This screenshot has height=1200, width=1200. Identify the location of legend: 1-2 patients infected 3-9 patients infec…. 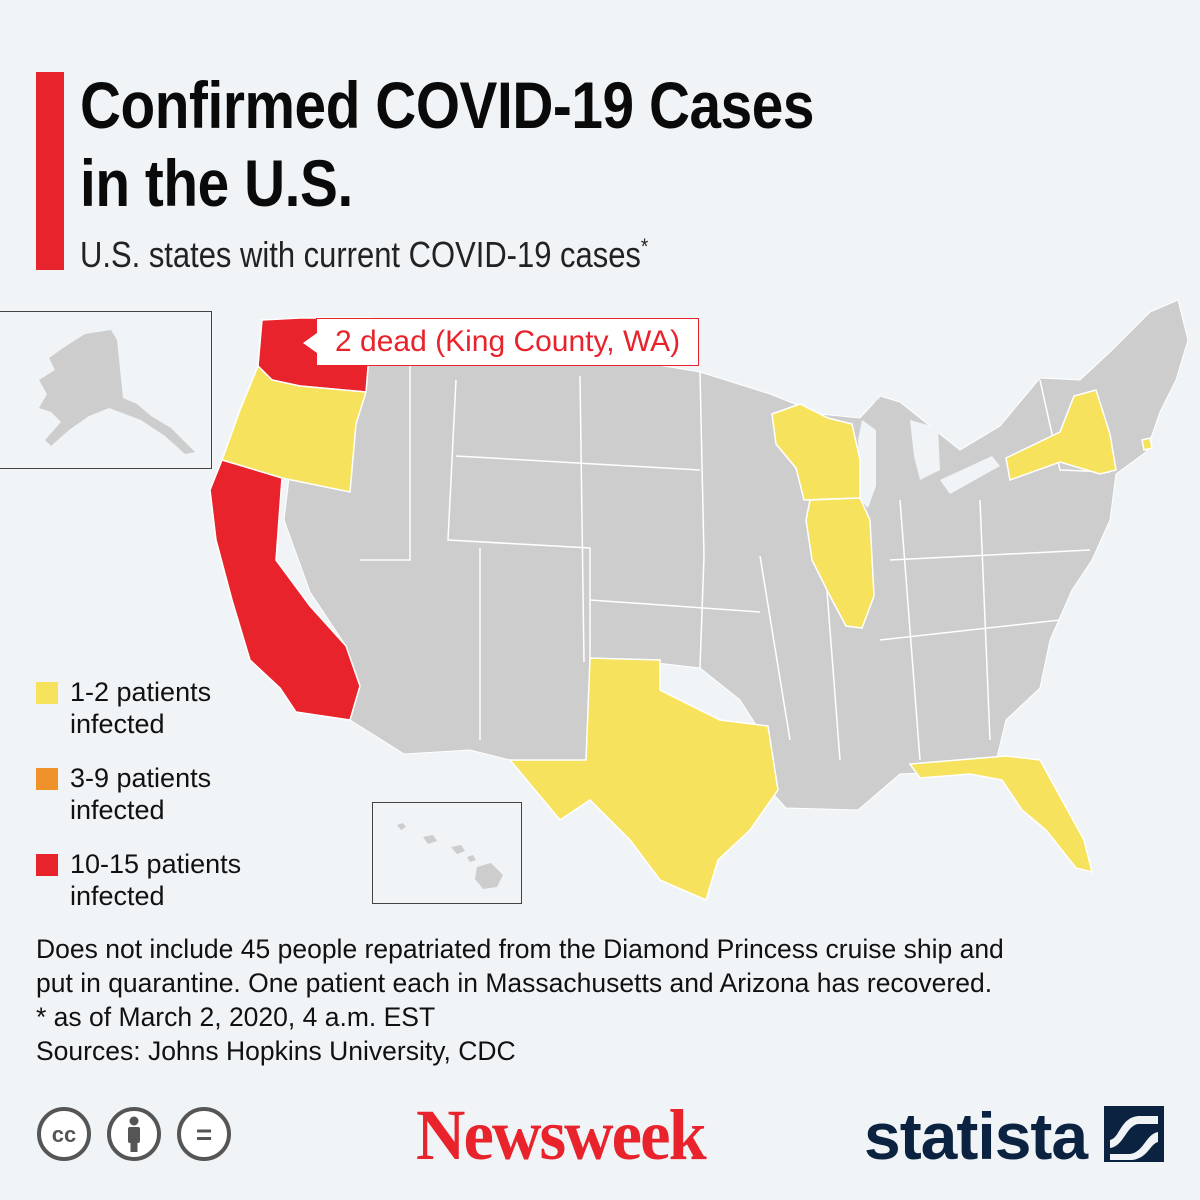
(158, 805).